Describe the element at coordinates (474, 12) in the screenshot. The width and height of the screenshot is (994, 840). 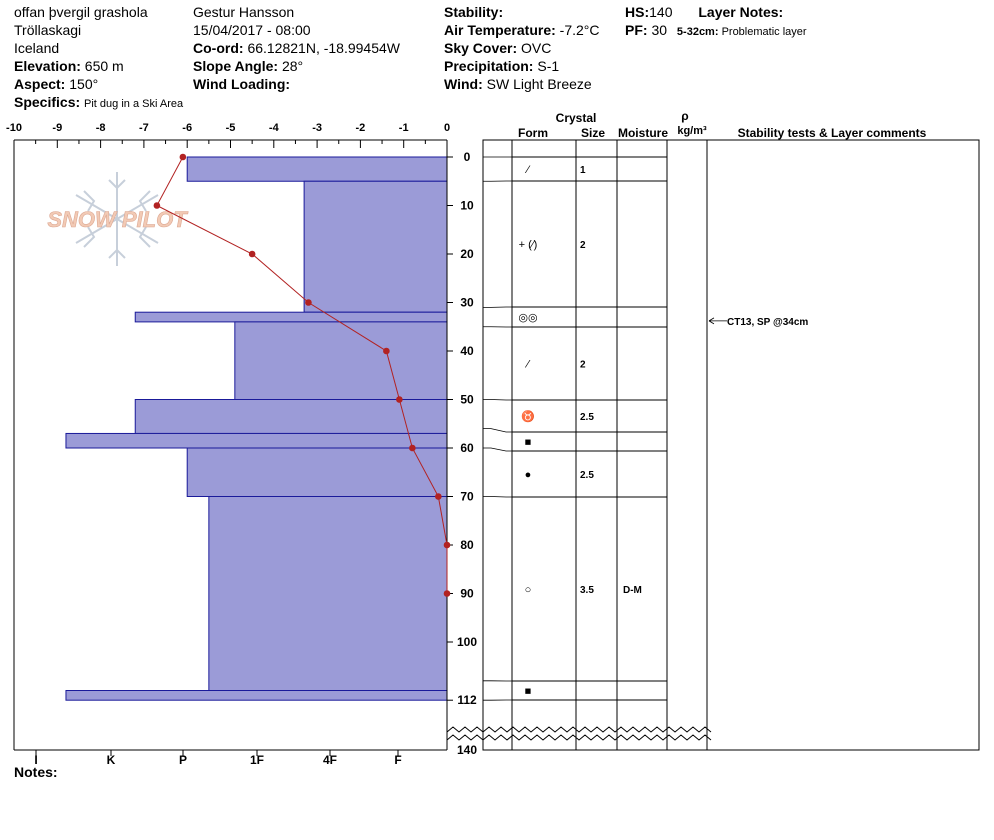
I see `stability-row: Stability:` at that location.